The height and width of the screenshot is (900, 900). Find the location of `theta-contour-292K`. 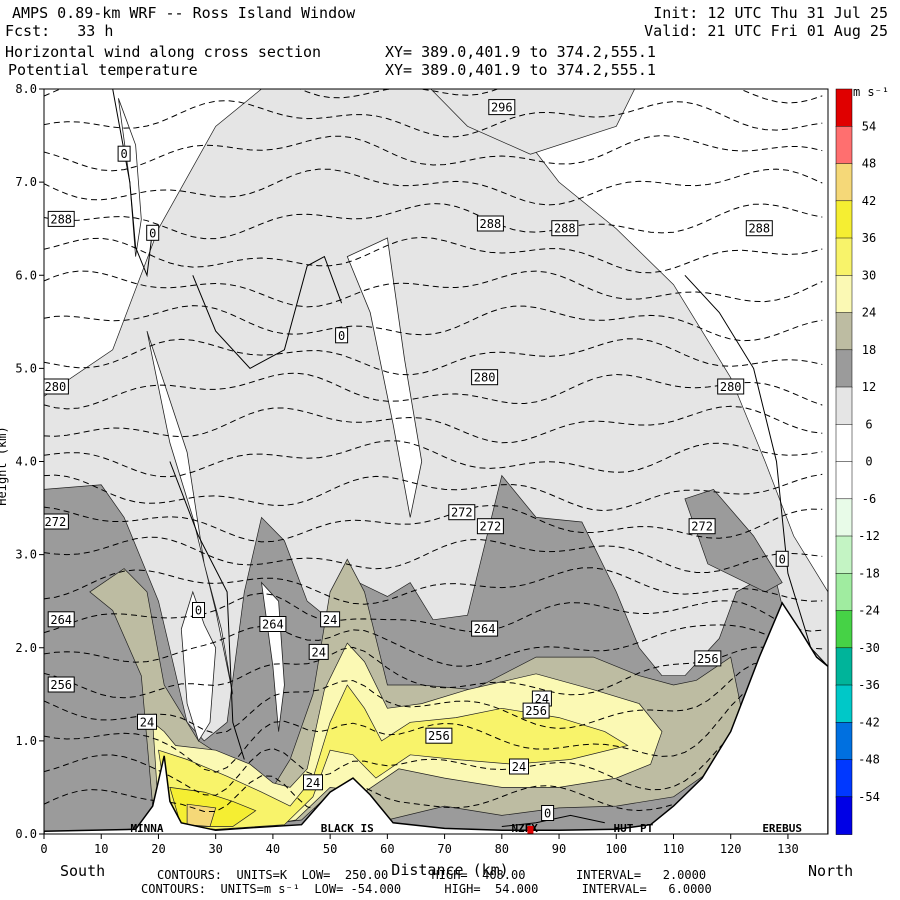

theta-contour-292K is located at coordinates (433, 153).